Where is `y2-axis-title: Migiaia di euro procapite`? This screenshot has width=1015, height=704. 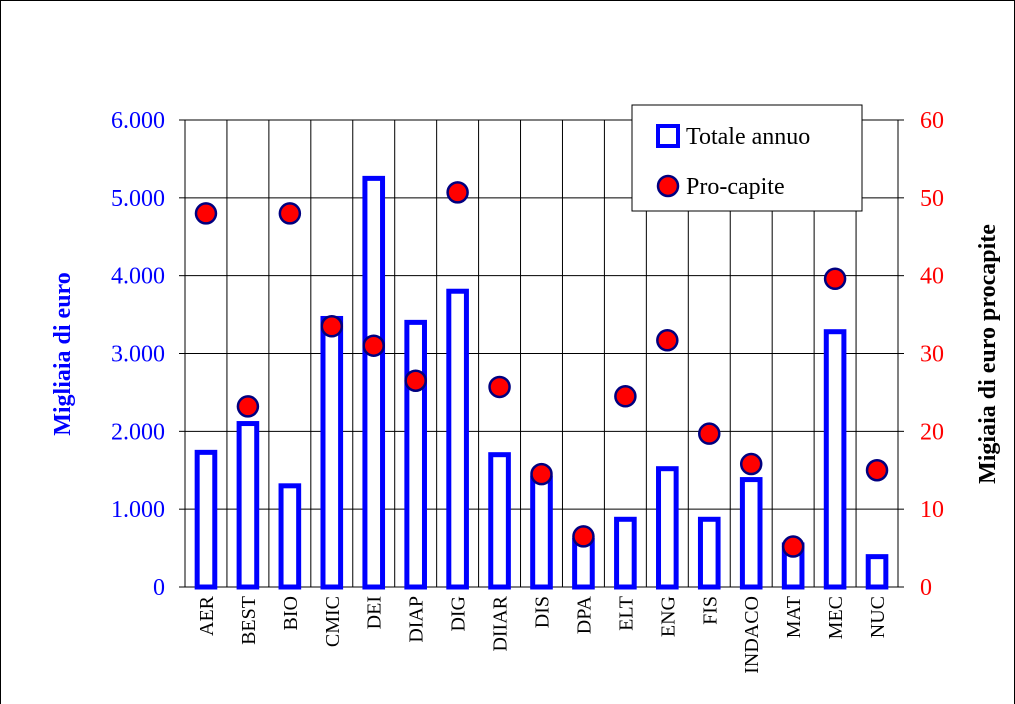 y2-axis-title: Migiaia di euro procapite is located at coordinates (988, 354).